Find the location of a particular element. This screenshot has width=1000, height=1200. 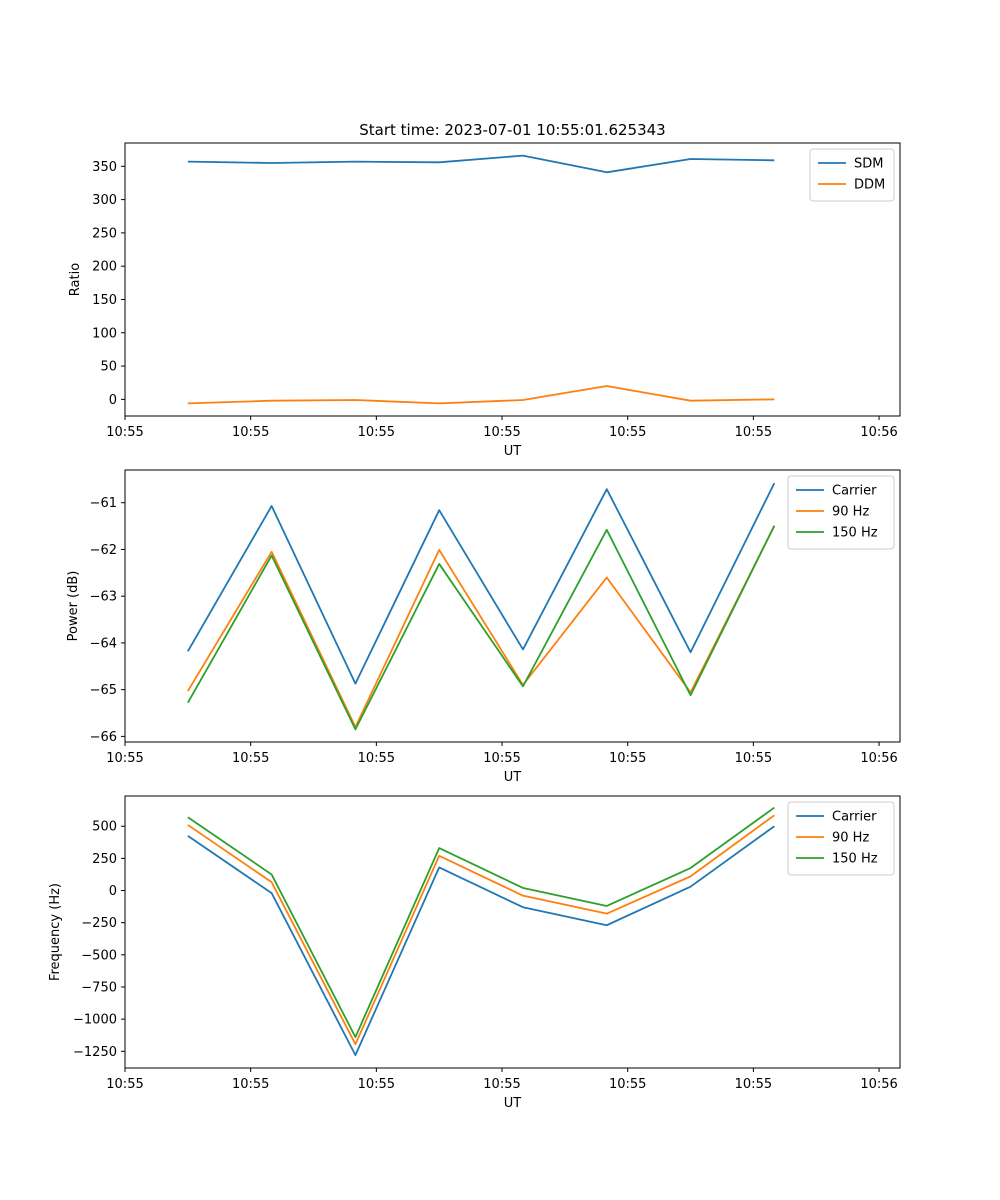

legend: SDM DDM is located at coordinates (852, 175).